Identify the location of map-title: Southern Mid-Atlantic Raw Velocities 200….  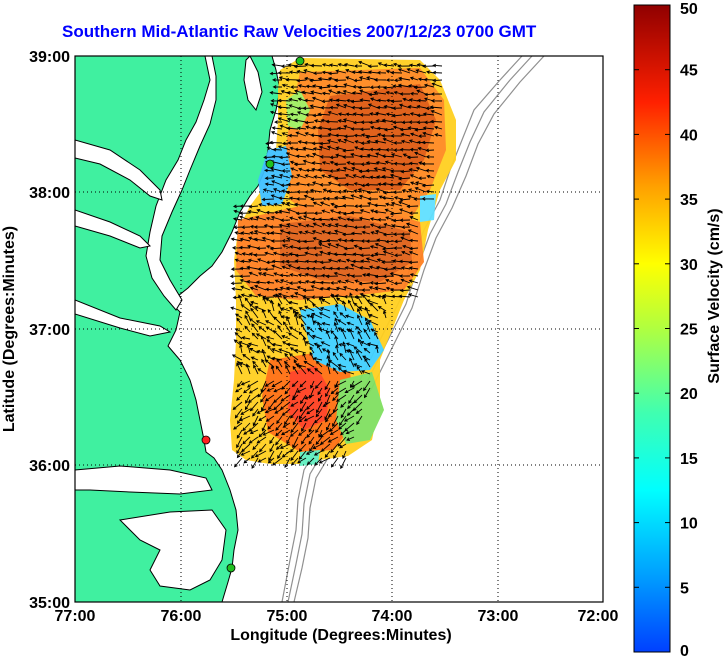
(299, 31).